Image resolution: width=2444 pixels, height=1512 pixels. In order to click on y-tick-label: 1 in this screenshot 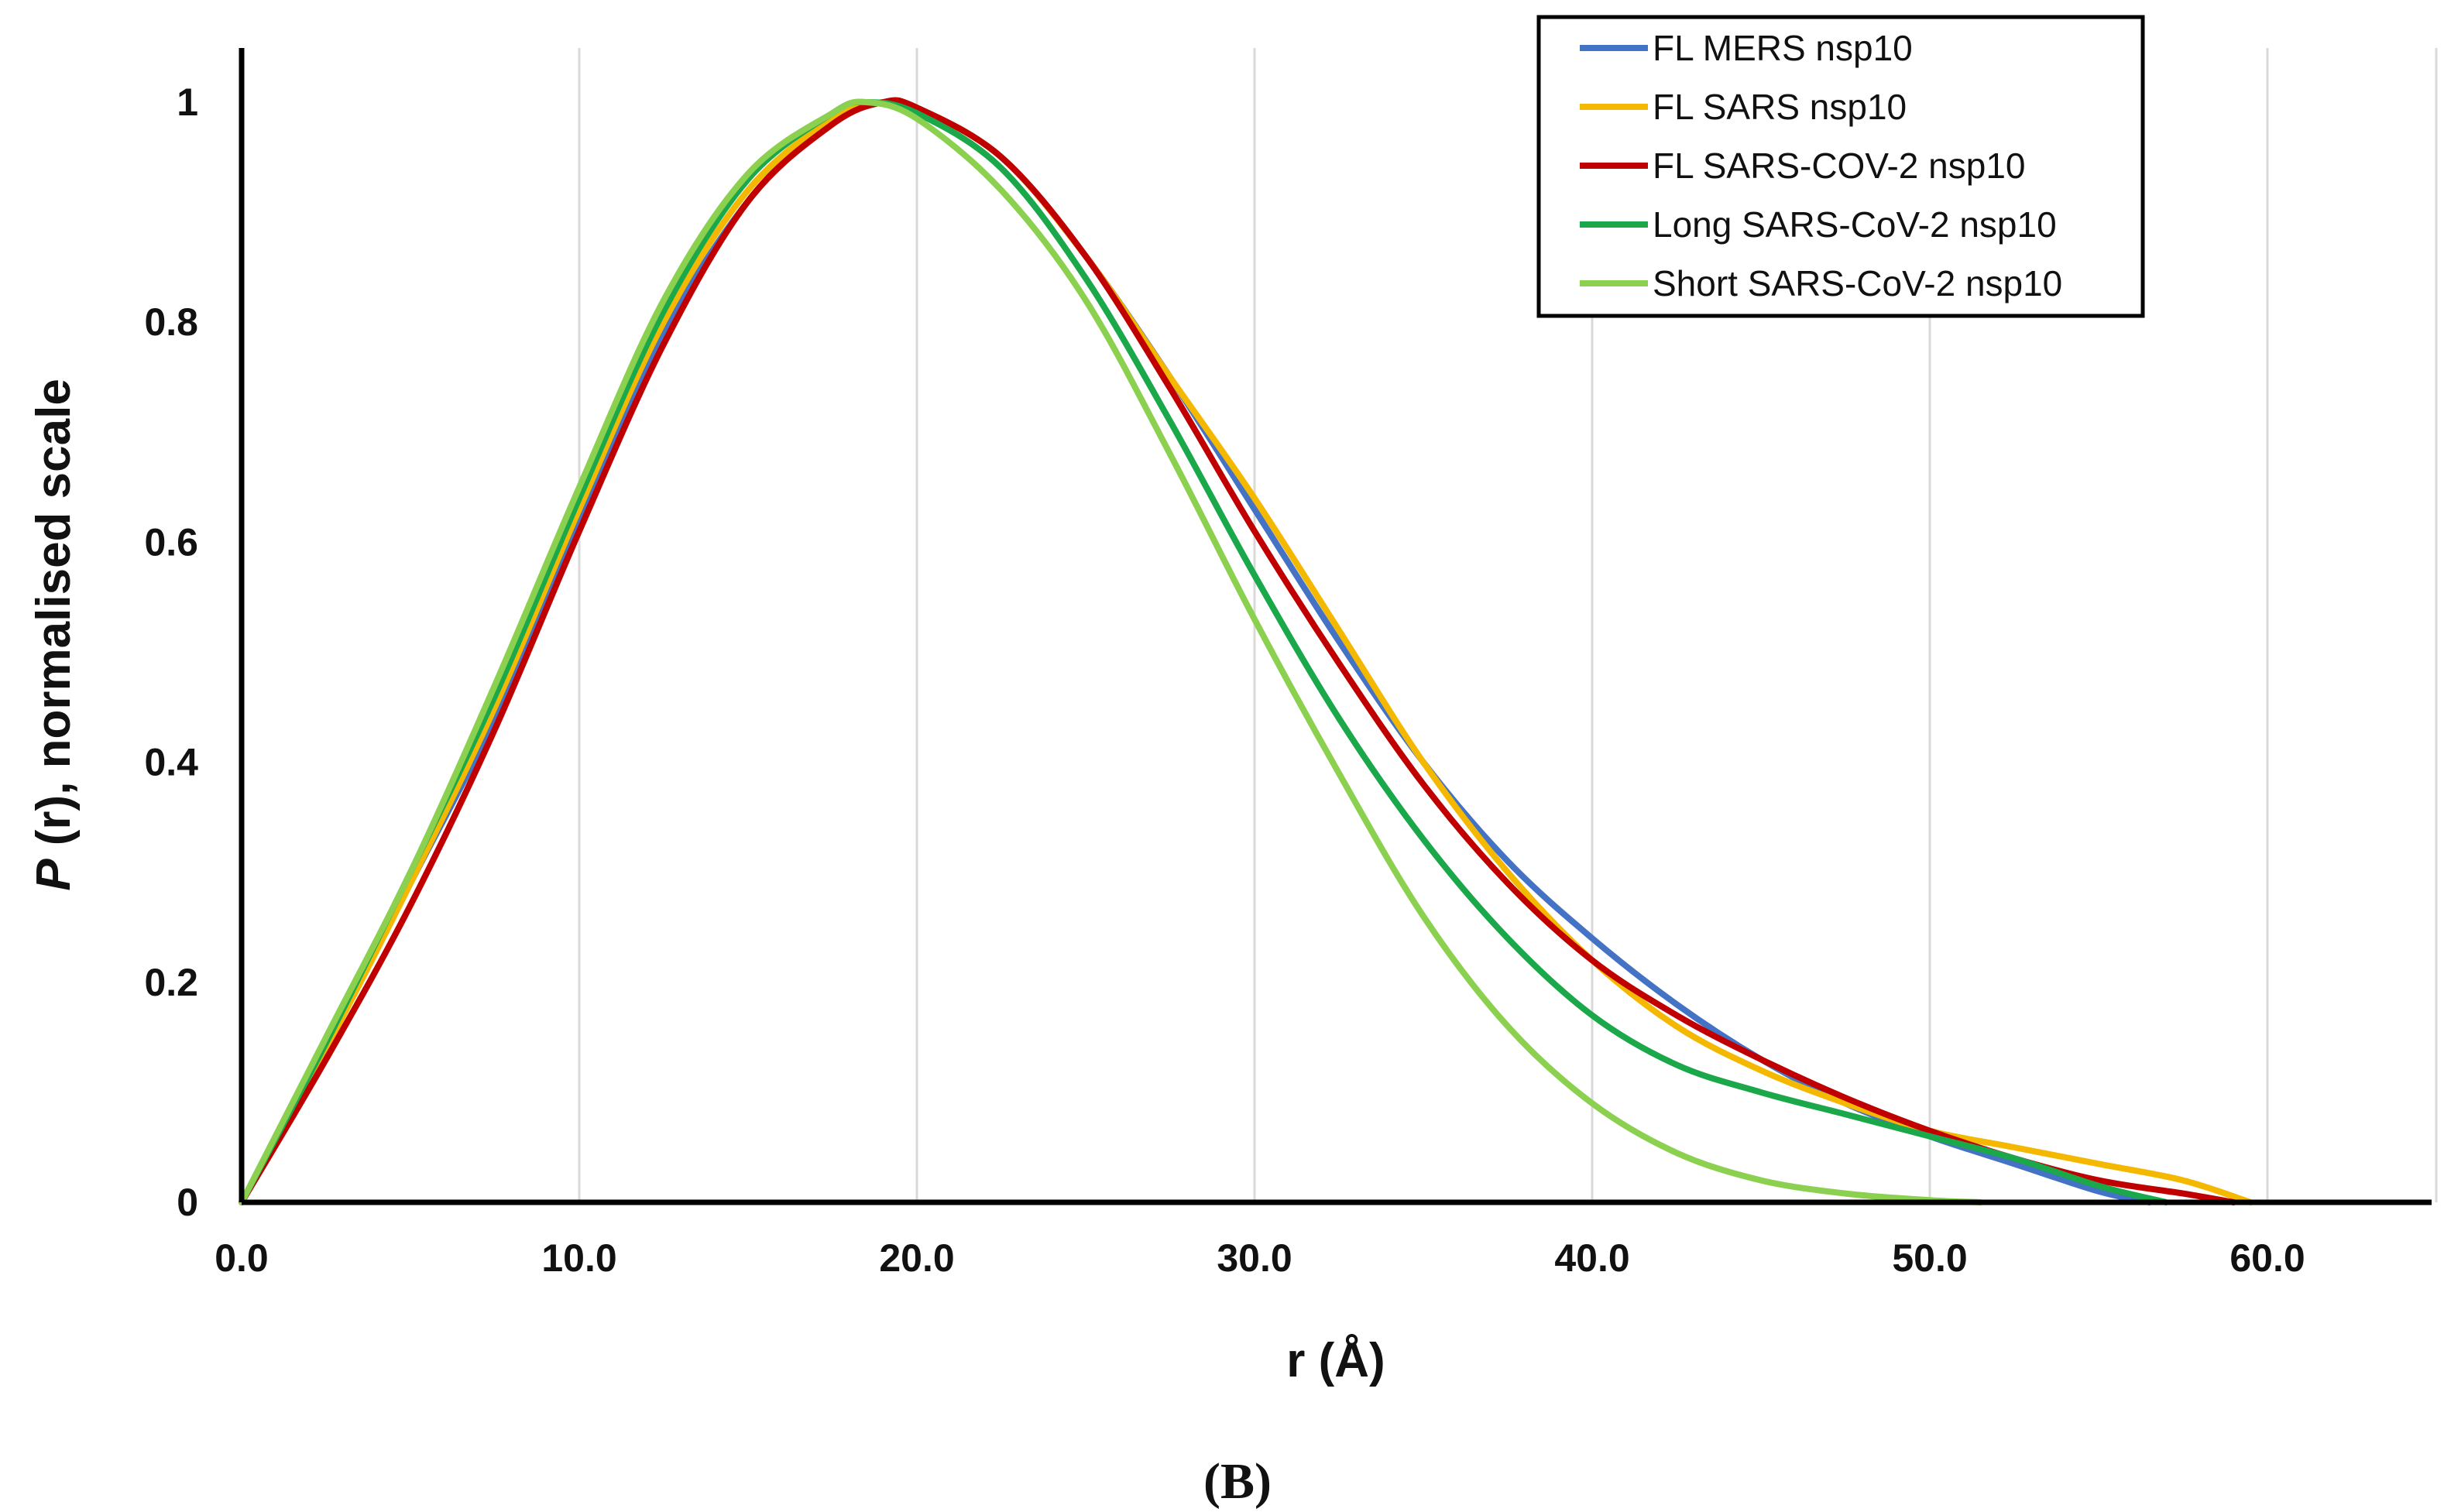, I will do `click(187, 102)`.